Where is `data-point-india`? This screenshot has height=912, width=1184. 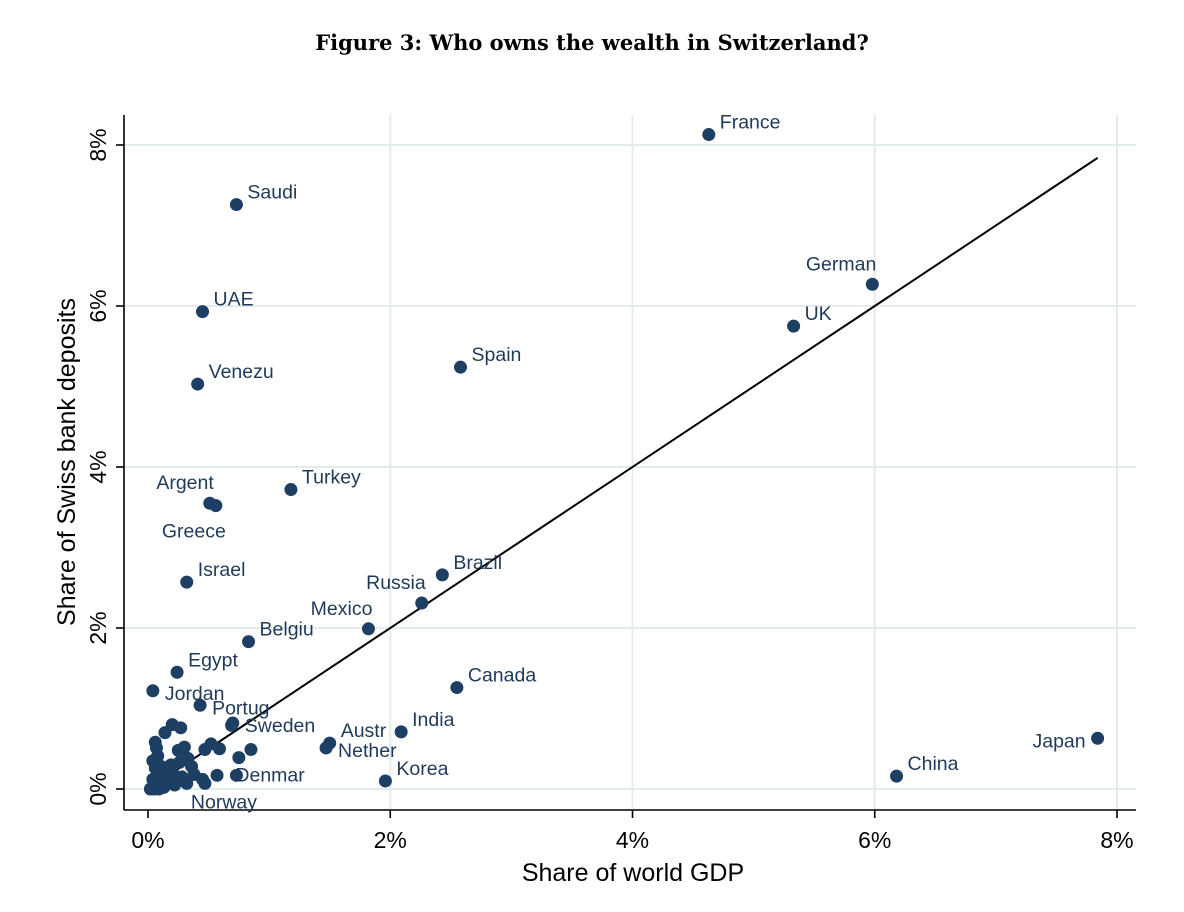
data-point-india is located at coordinates (401, 732).